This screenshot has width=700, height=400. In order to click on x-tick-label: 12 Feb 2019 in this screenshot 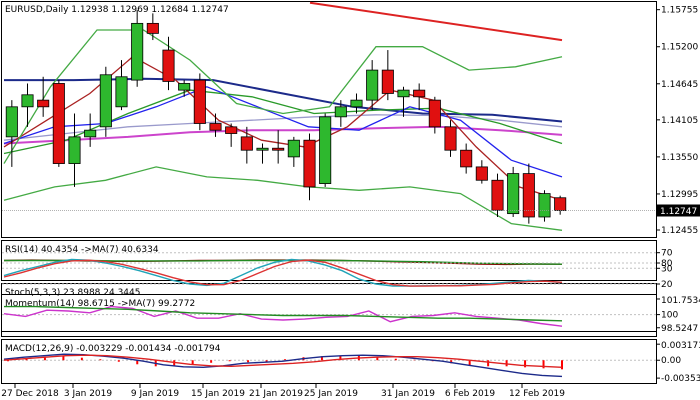, I will do `click(537, 394)`.